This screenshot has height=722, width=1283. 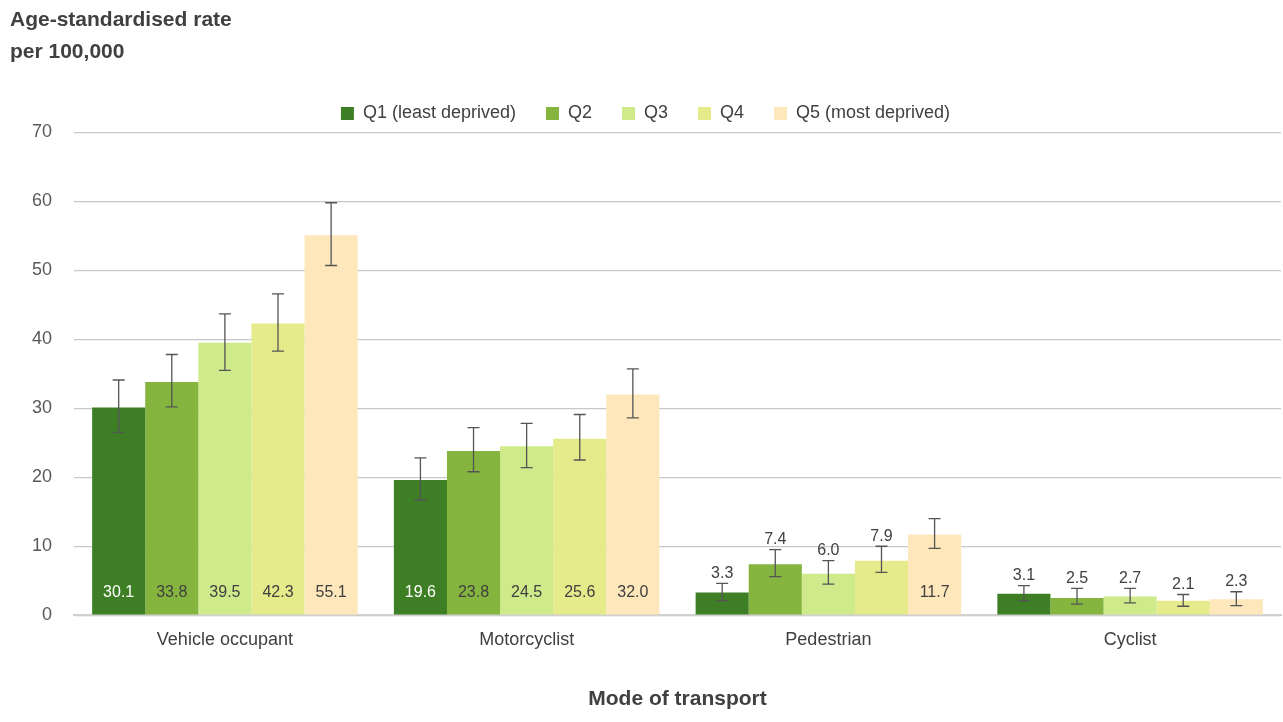 What do you see at coordinates (420, 591) in the screenshot?
I see `data-label: 19.6` at bounding box center [420, 591].